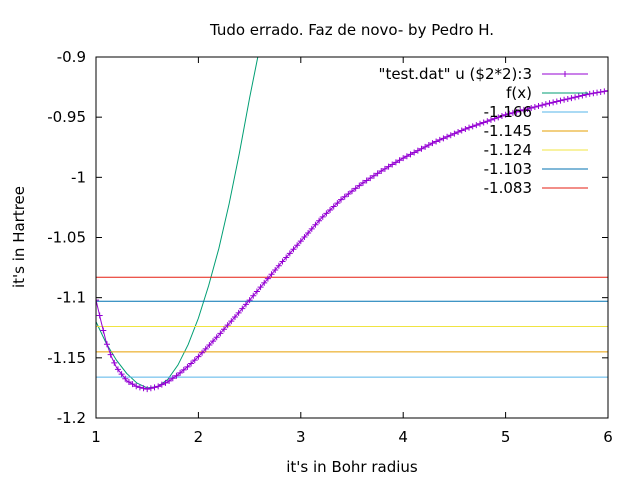 The height and width of the screenshot is (480, 640). Describe the element at coordinates (66, 238) in the screenshot. I see `y-tick-label: -1.05` at that location.